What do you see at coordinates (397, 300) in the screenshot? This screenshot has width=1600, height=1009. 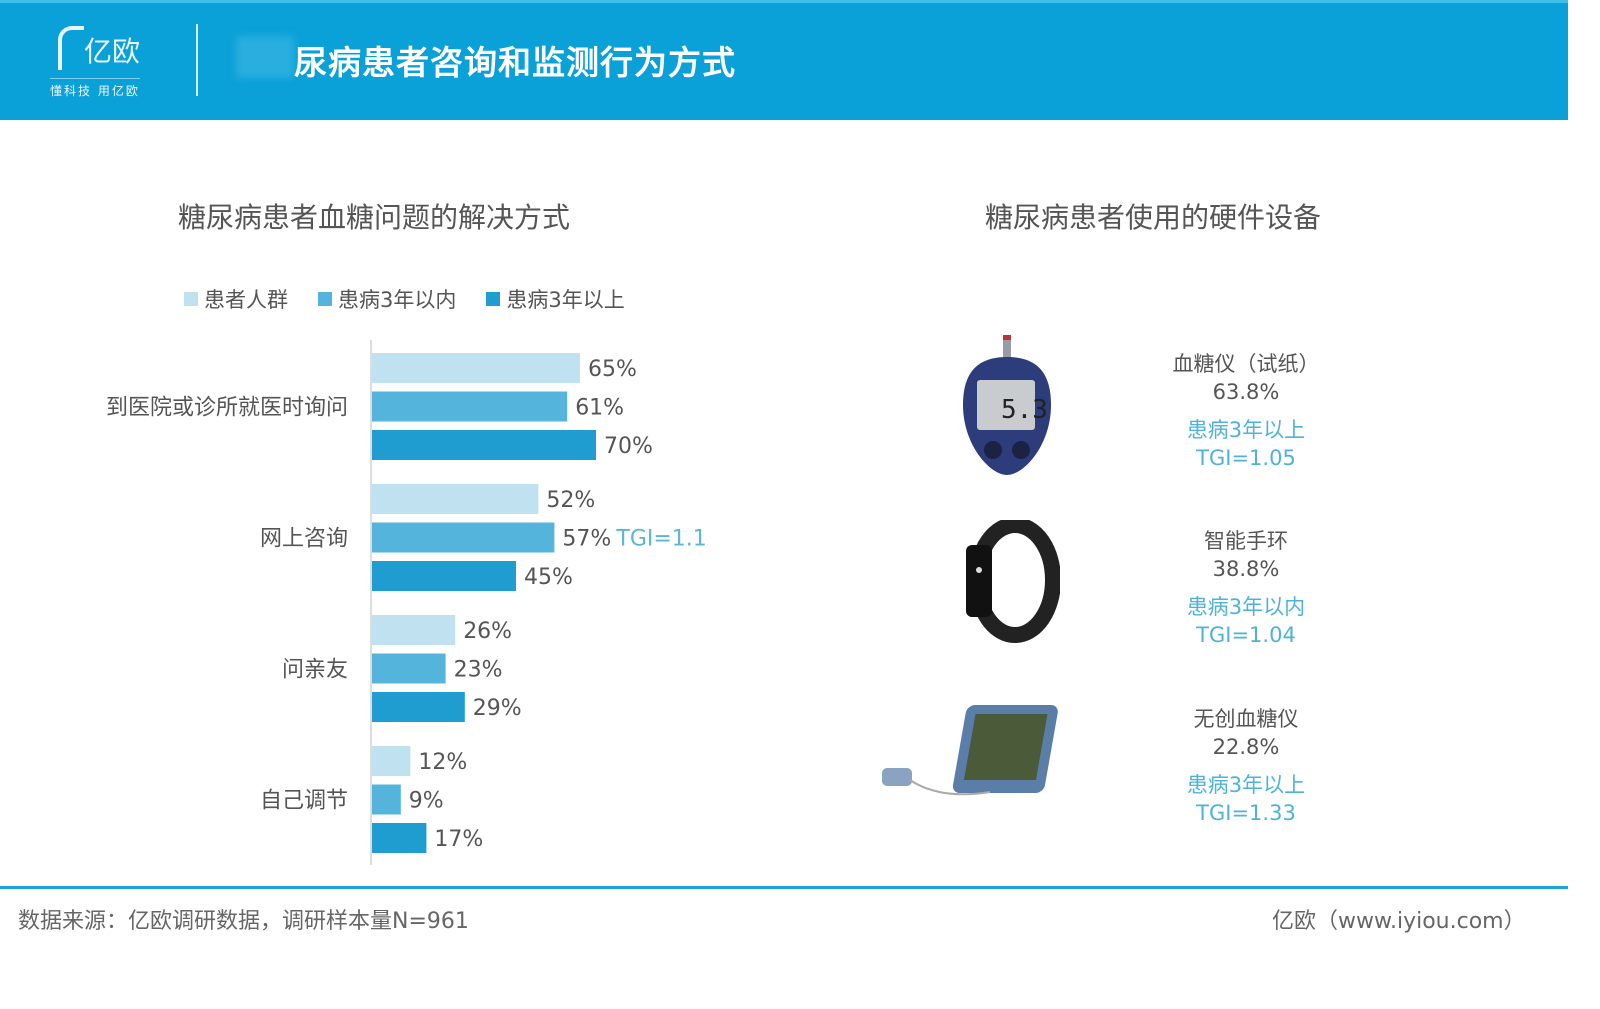 I see `legend-label: 患病3年以内` at bounding box center [397, 300].